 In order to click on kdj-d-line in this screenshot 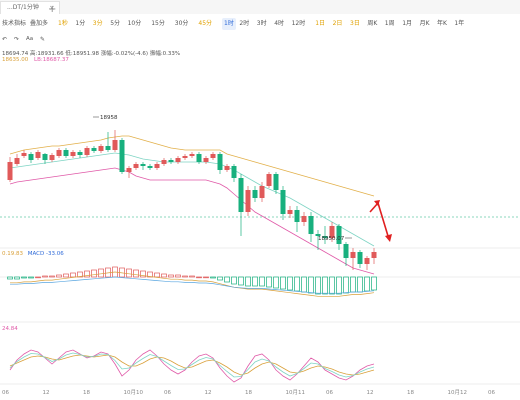, I will do `click(192, 365)`.